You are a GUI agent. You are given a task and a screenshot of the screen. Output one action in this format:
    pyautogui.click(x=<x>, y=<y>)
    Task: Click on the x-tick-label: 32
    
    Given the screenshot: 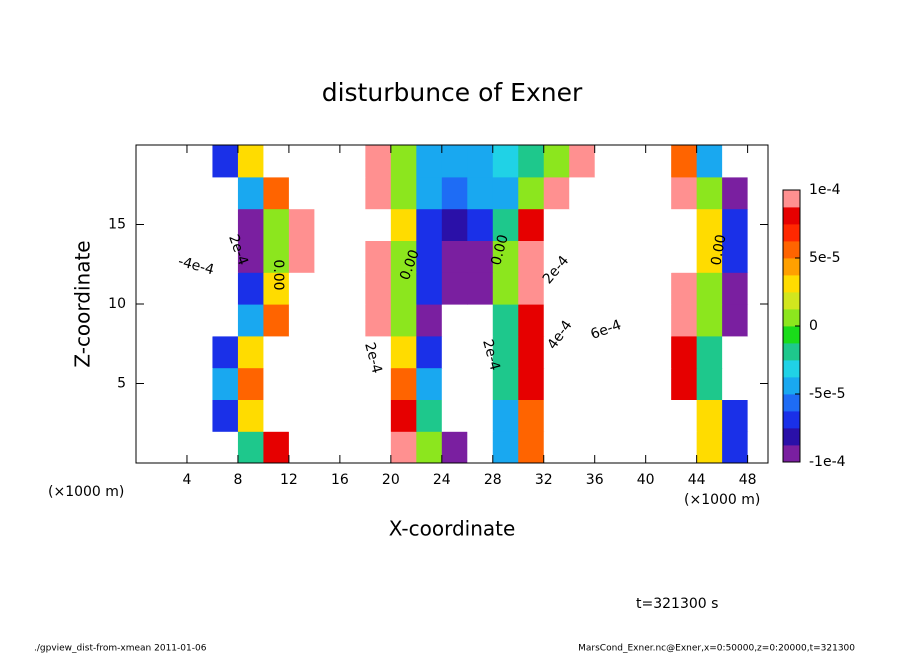 What is the action you would take?
    pyautogui.click(x=544, y=480)
    